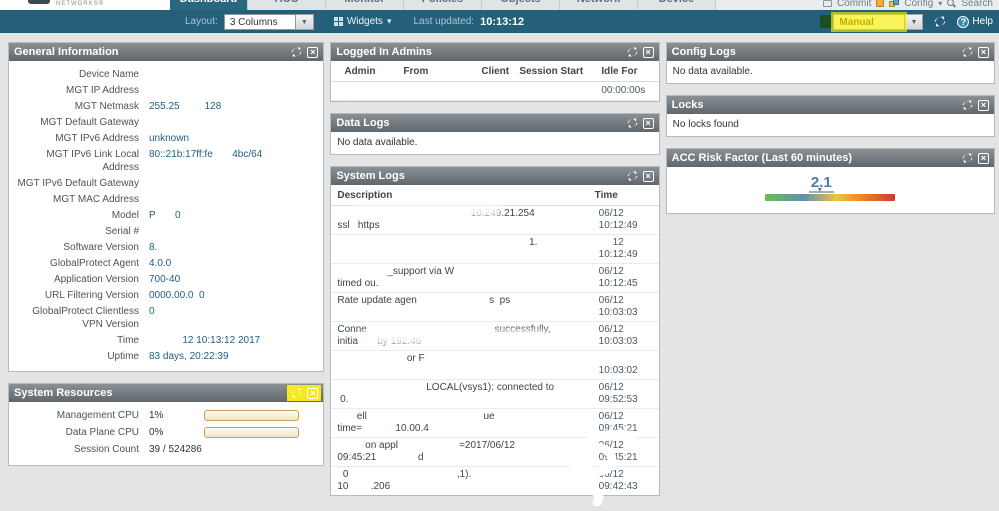 This screenshot has height=511, width=999. Describe the element at coordinates (78, 183) in the screenshot. I see `info-row: MGT IPv6 Default Gateway` at that location.